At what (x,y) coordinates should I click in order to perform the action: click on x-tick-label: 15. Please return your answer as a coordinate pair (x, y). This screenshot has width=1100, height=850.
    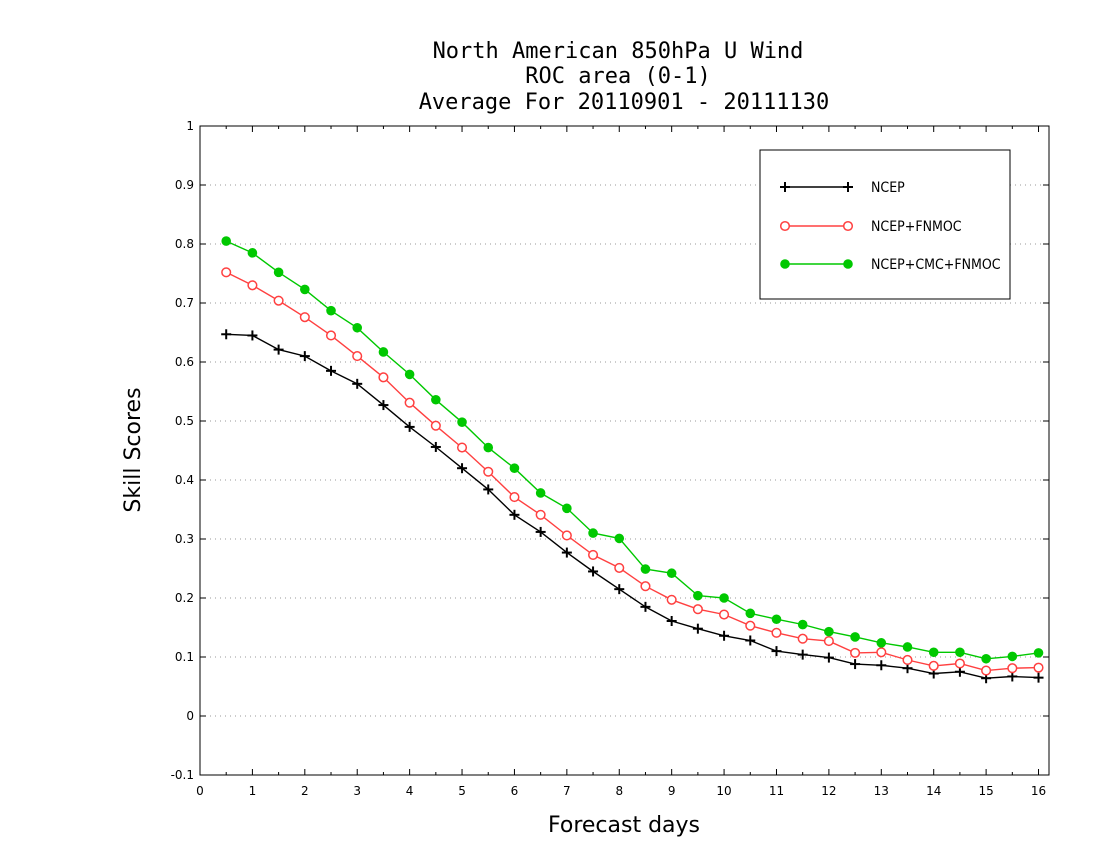
    Looking at the image, I should click on (985, 791).